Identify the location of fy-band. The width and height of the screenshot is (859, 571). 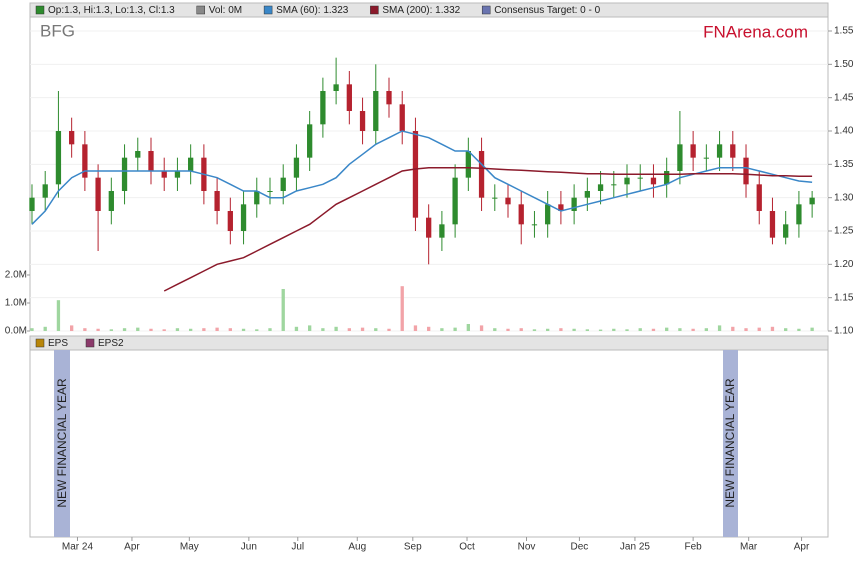
(62, 443).